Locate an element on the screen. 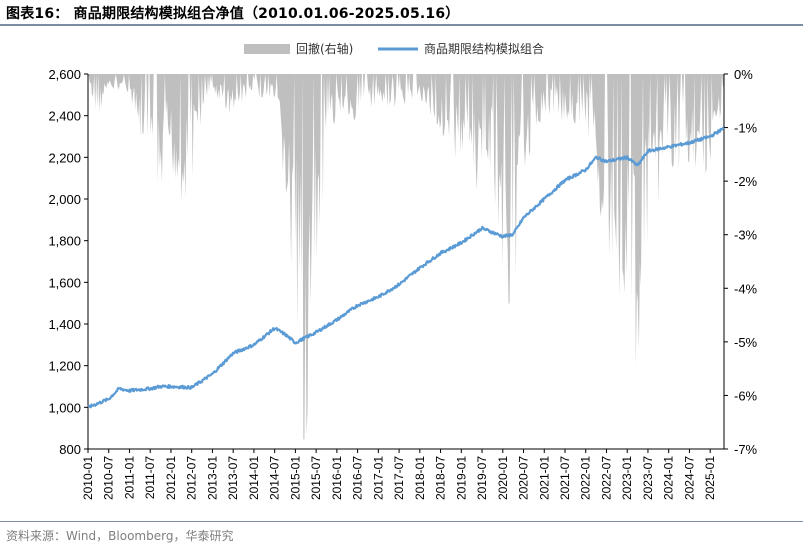 This screenshot has width=803, height=549. x-tick-label: 2015-07 is located at coordinates (316, 478).